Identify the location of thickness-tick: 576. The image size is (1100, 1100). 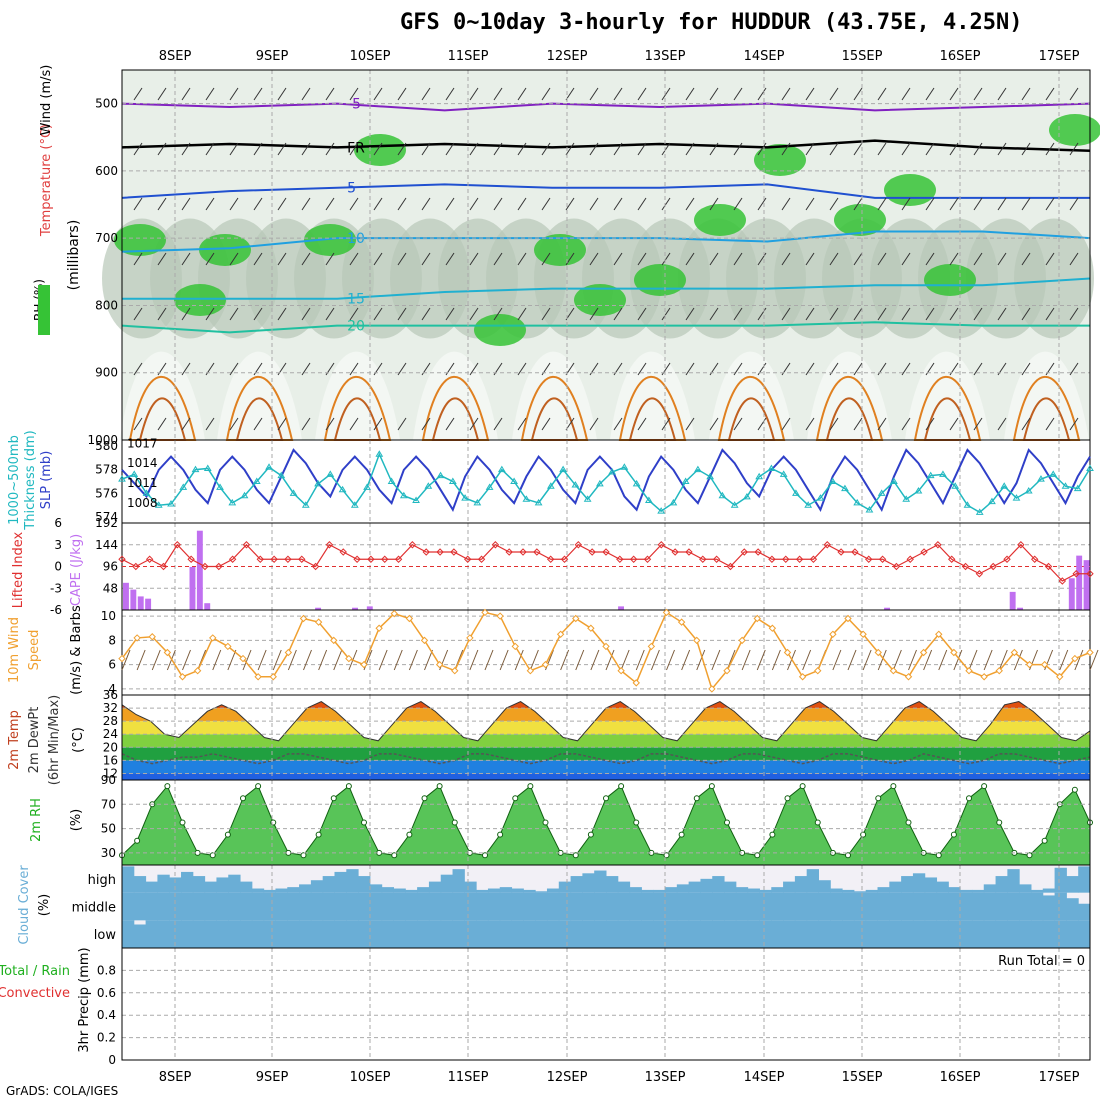
(106, 493).